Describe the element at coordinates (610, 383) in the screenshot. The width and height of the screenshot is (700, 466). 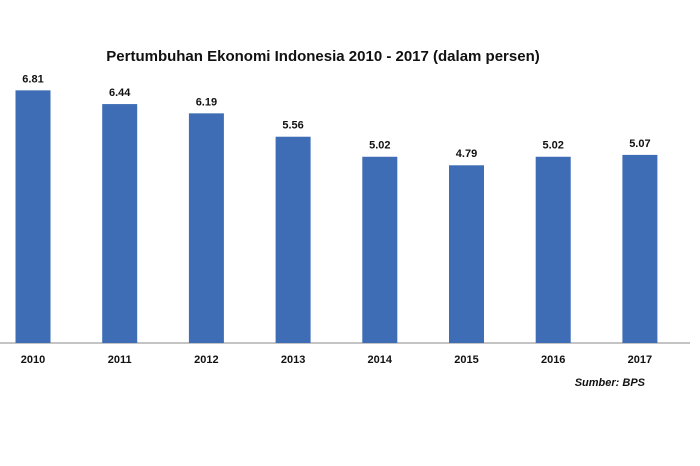
I see `source-note: Sumber: BPS` at that location.